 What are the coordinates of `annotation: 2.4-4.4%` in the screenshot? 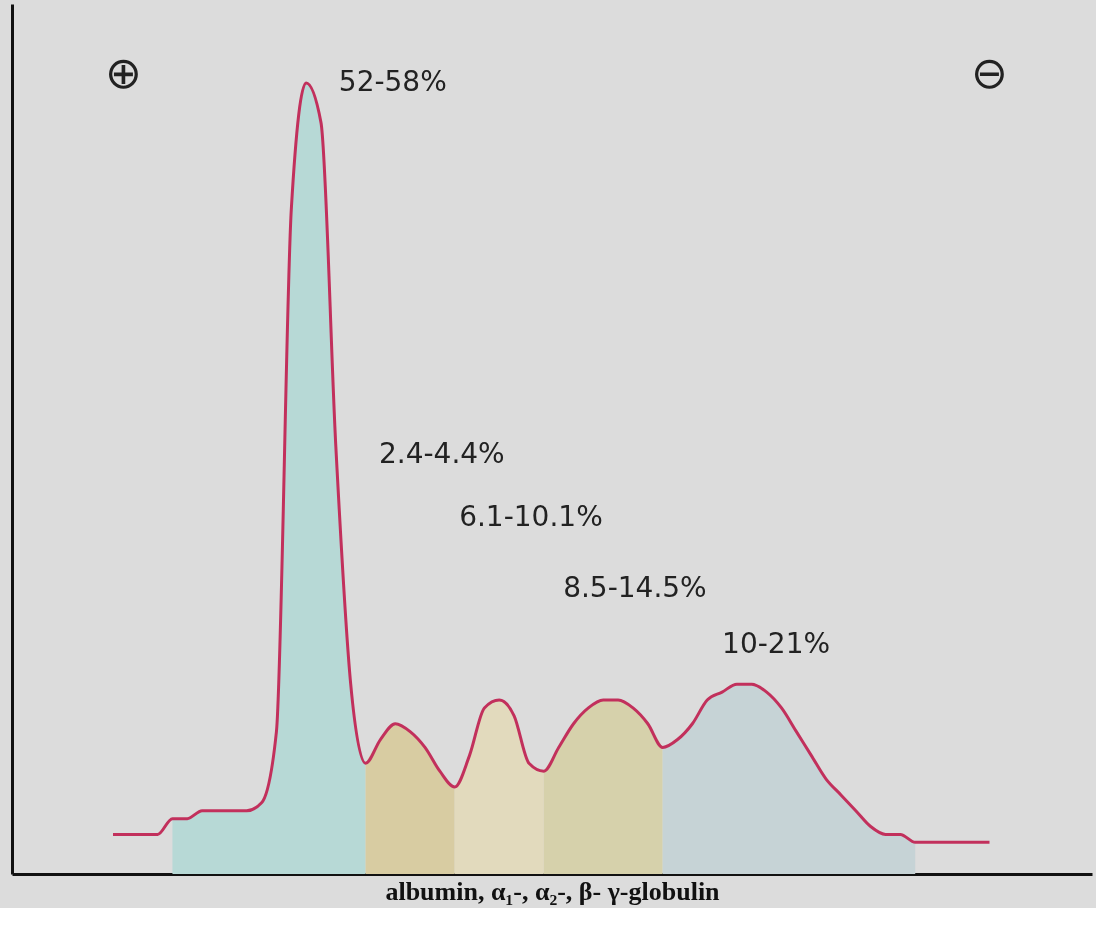 It's located at (441, 453).